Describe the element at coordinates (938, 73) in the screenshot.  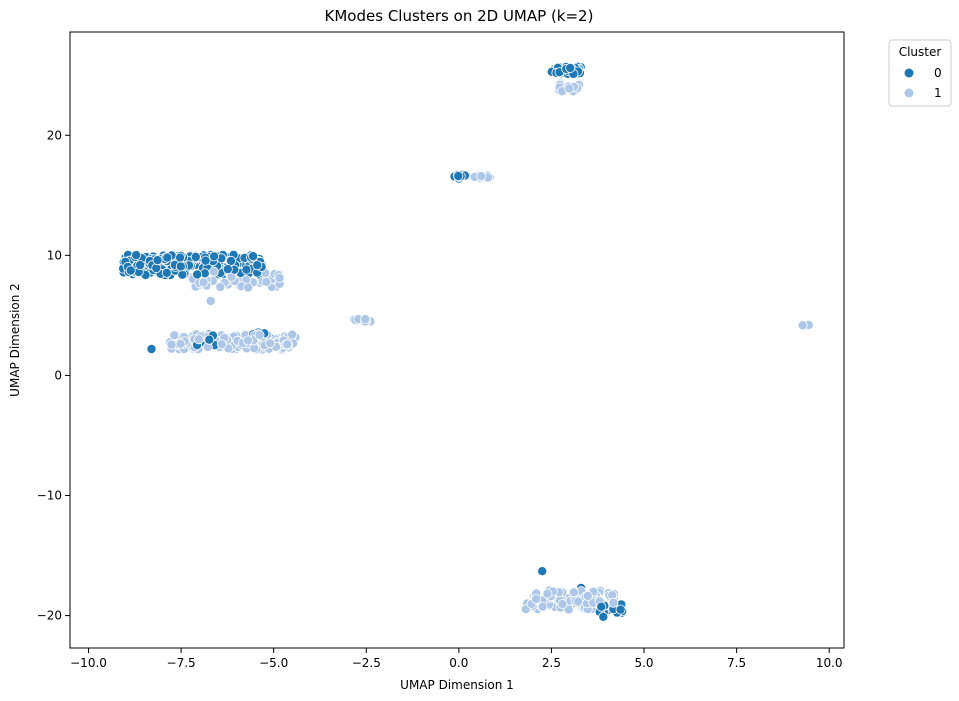
I see `legend-label-0: 0` at that location.